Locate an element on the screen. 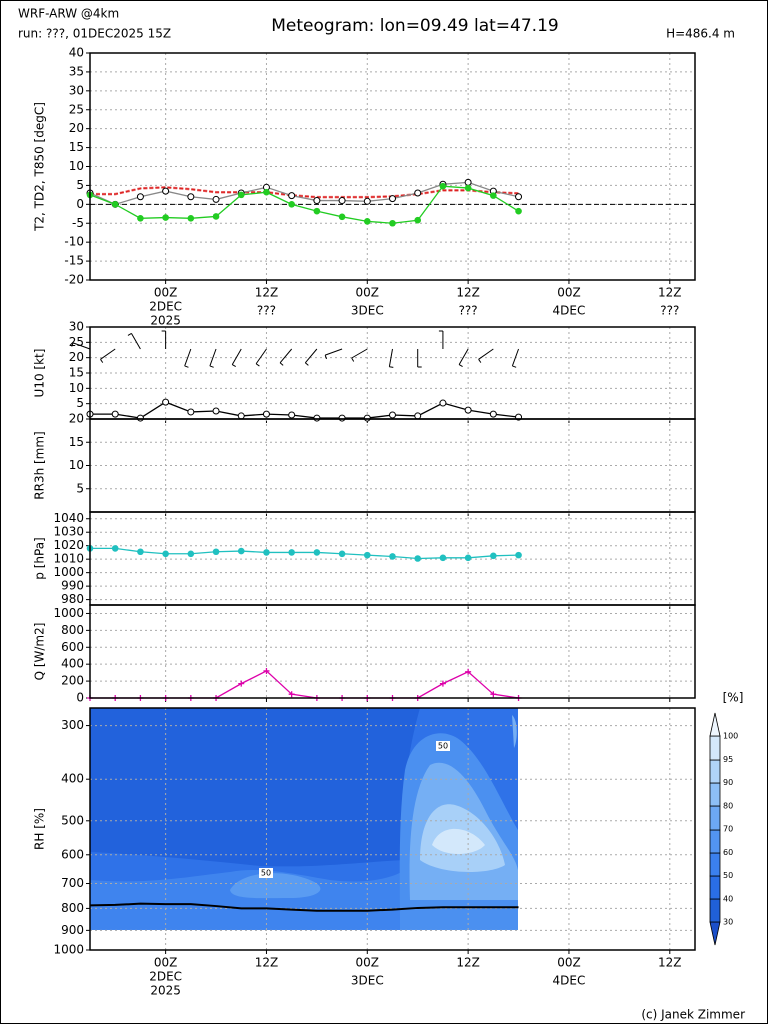 The width and height of the screenshot is (768, 1024). rh-field is located at coordinates (304, 819).